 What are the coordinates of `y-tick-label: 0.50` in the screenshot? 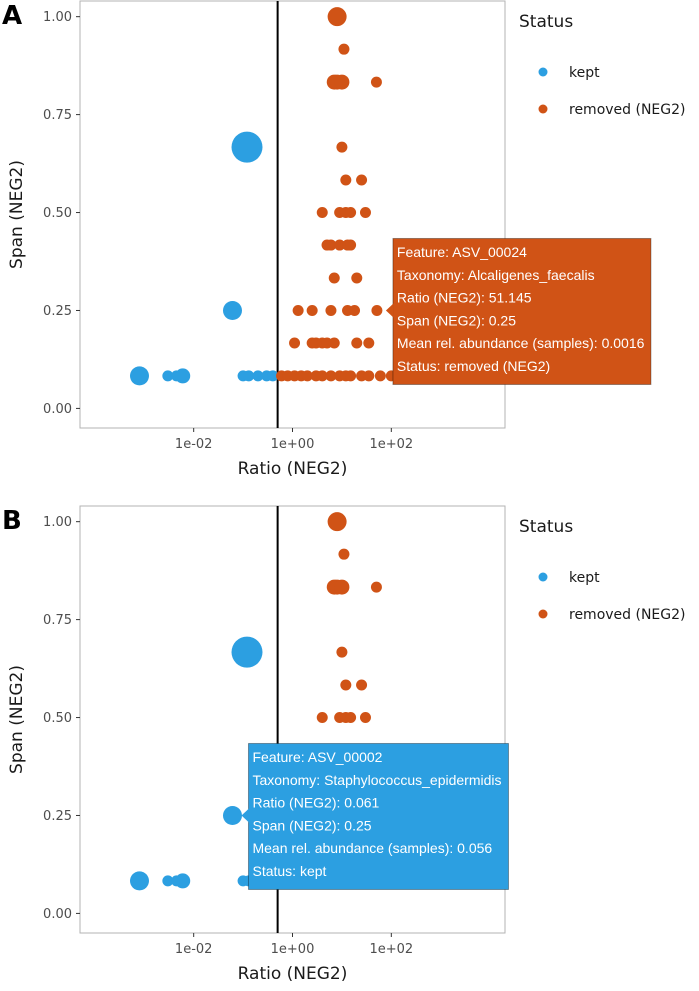 It's located at (57, 718).